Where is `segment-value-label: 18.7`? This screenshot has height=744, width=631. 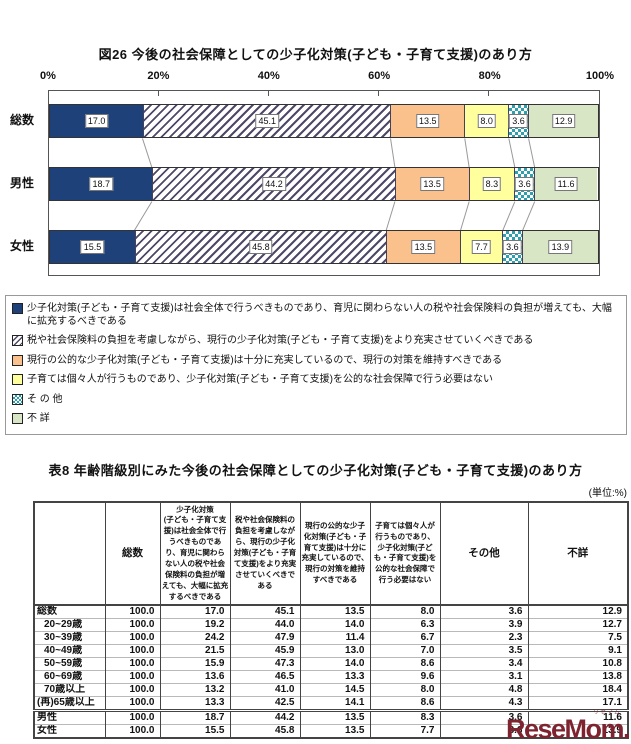
segment-value-label: 18.7 is located at coordinates (101, 184).